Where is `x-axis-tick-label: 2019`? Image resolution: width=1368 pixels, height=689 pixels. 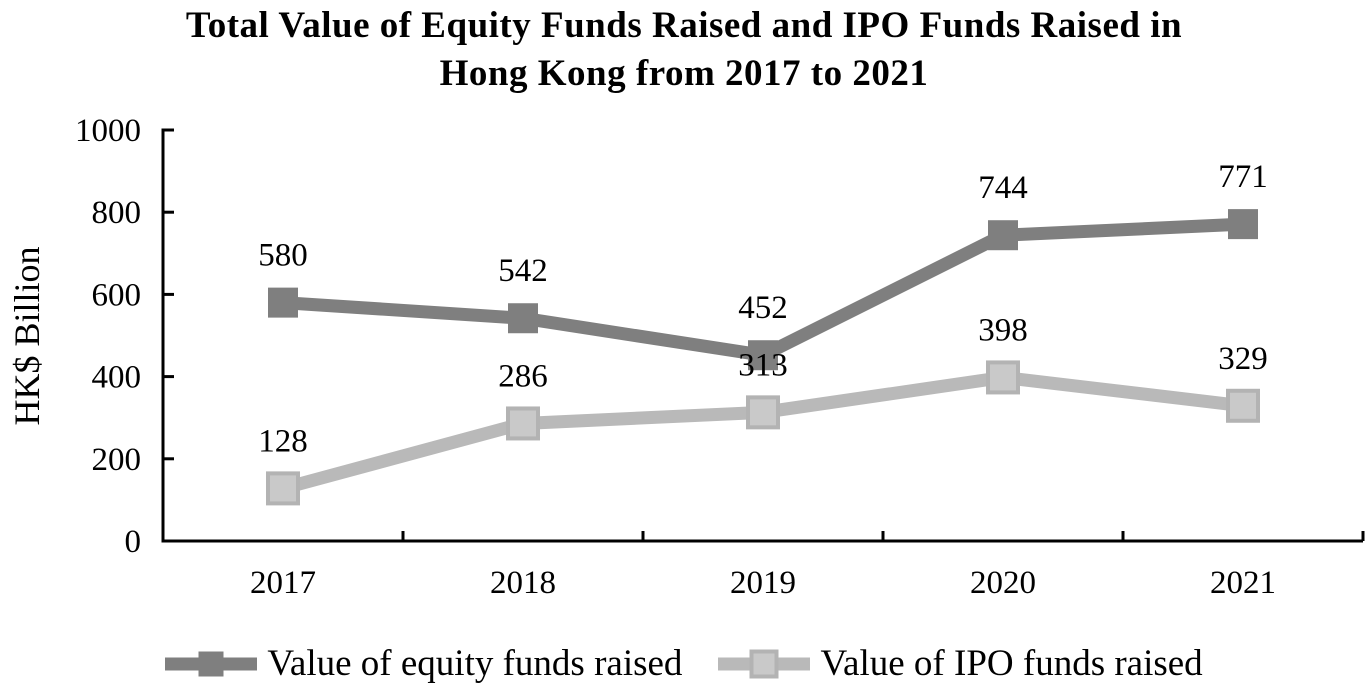
x-axis-tick-label: 2019 is located at coordinates (763, 583).